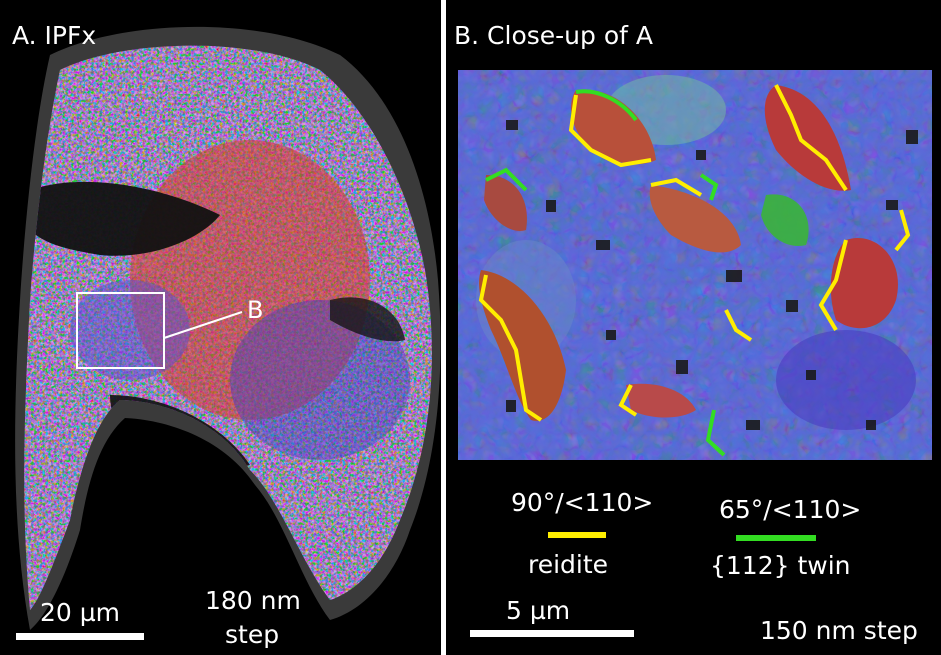 This screenshot has height=655, width=941. What do you see at coordinates (776, 538) in the screenshot?
I see `legend-twin-swatch` at bounding box center [776, 538].